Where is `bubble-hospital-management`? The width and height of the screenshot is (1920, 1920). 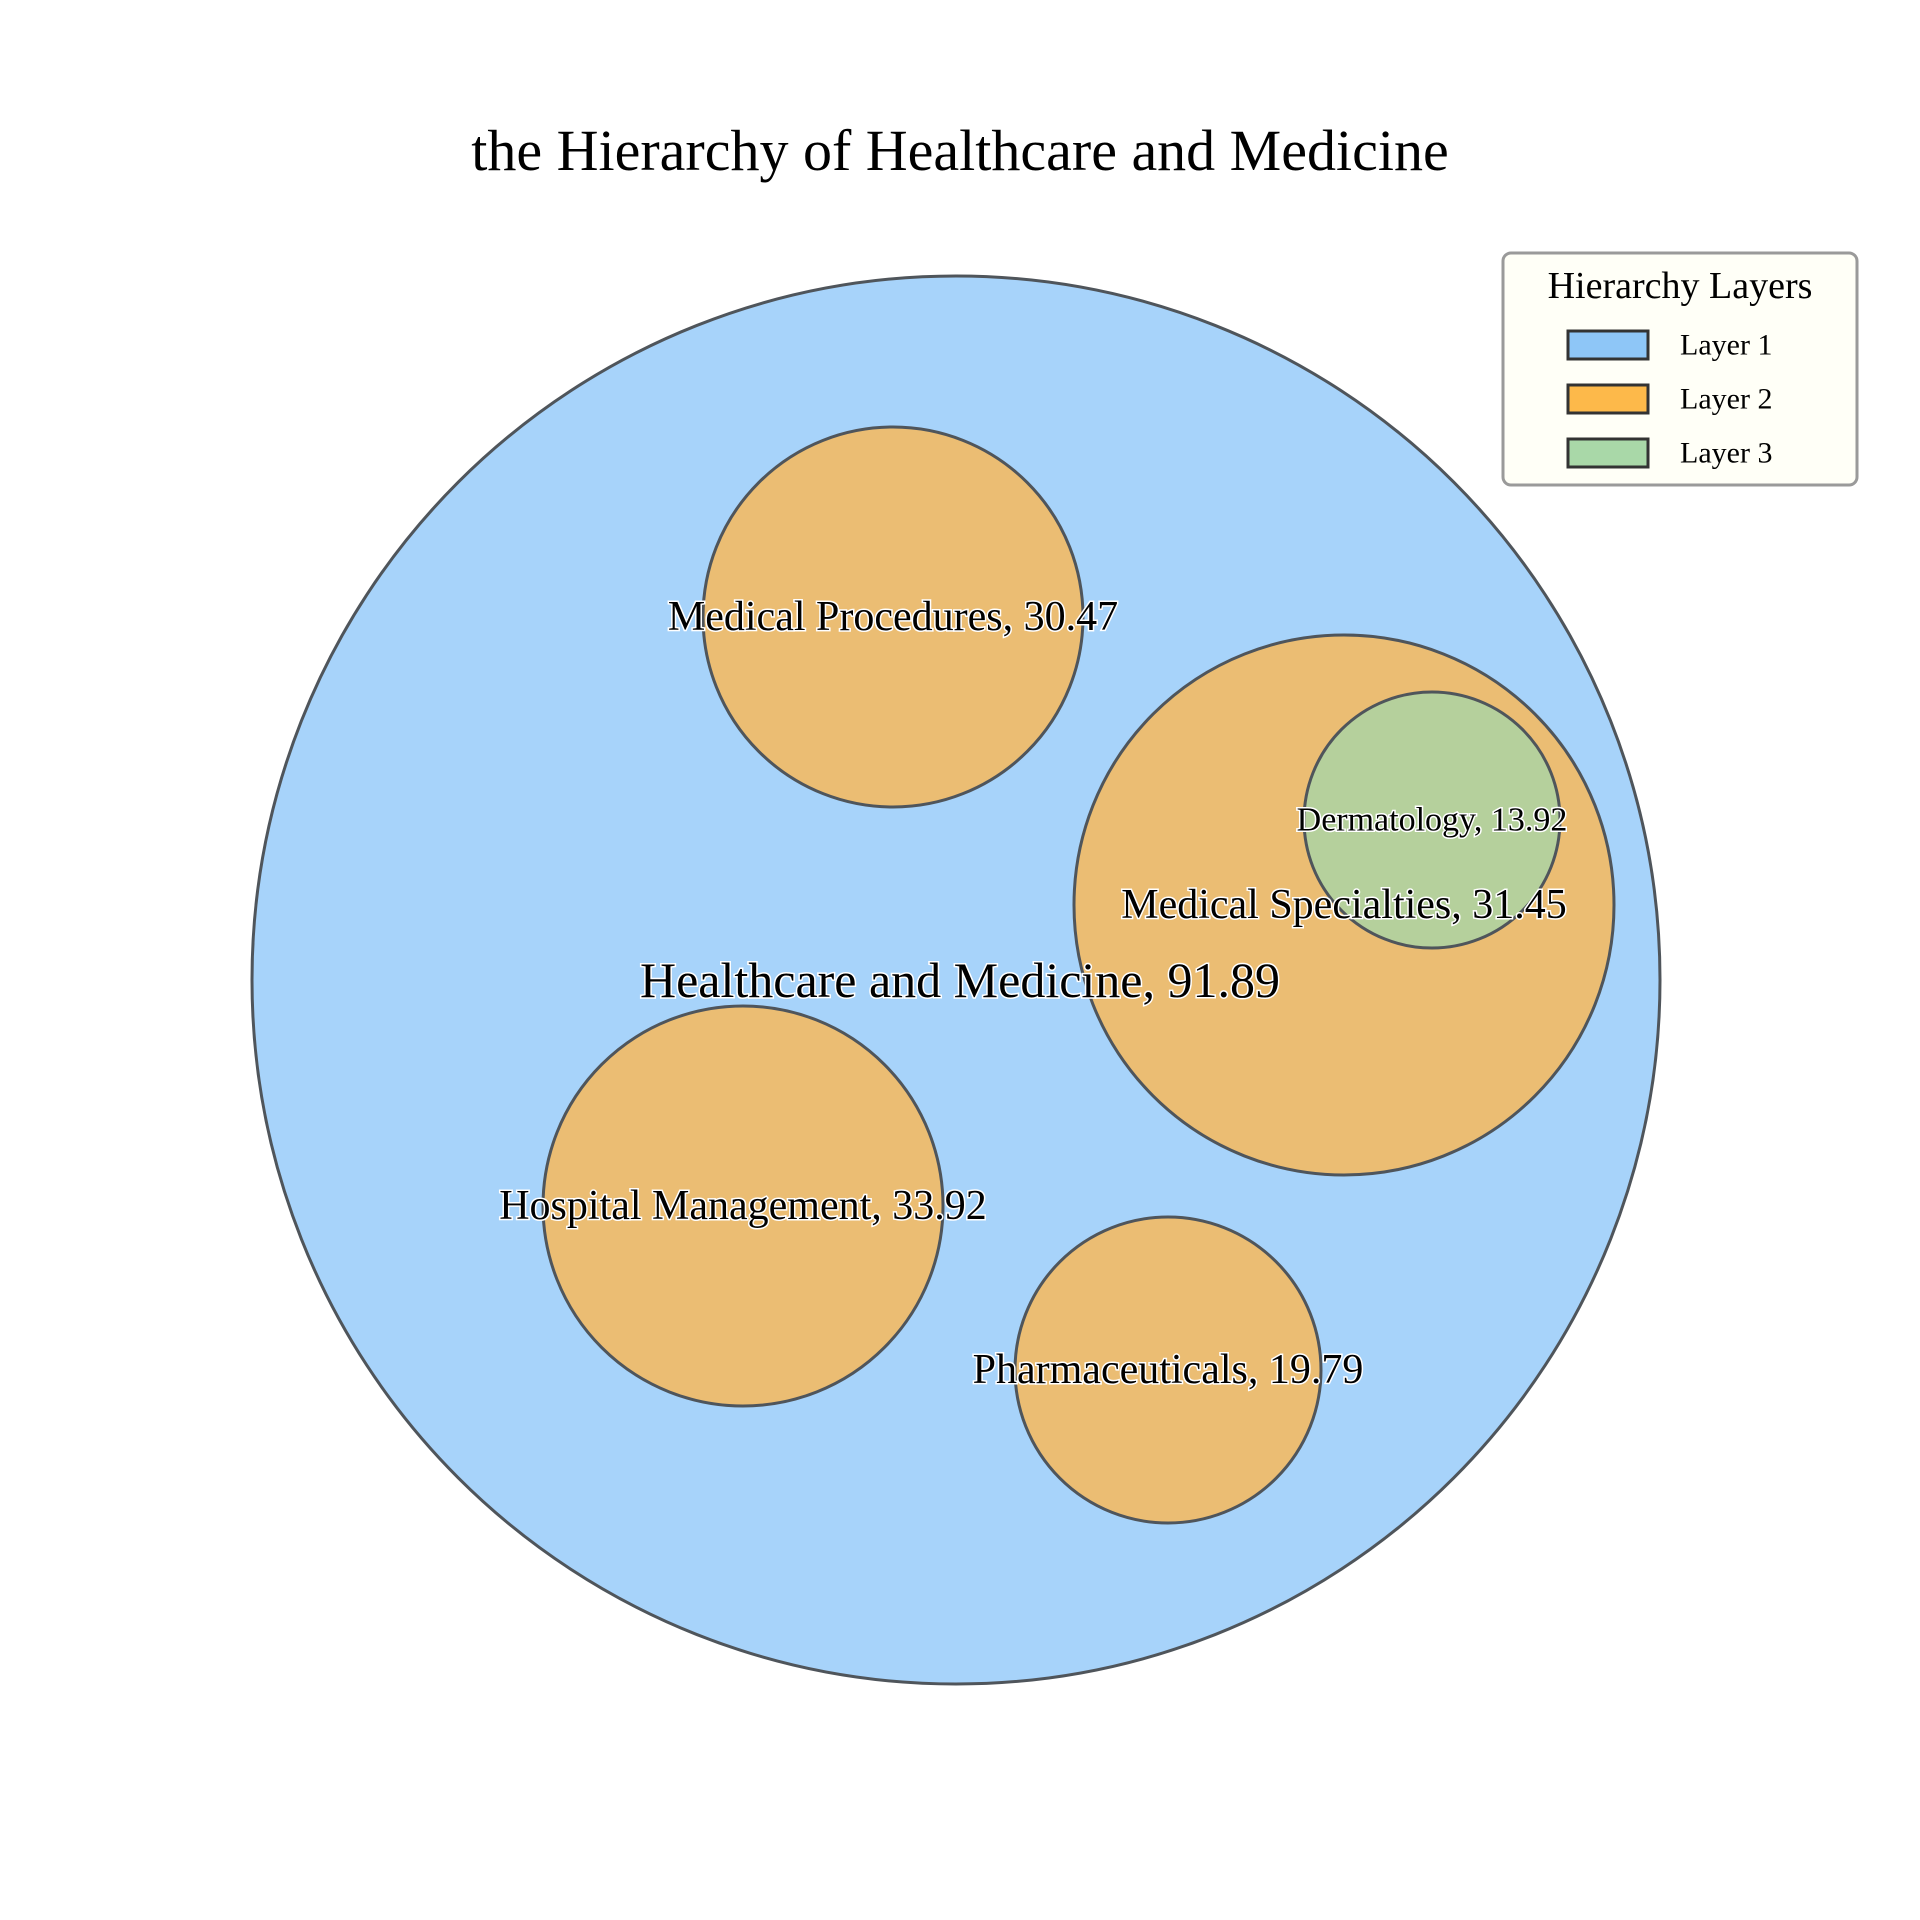 bubble-hospital-management is located at coordinates (743, 1206).